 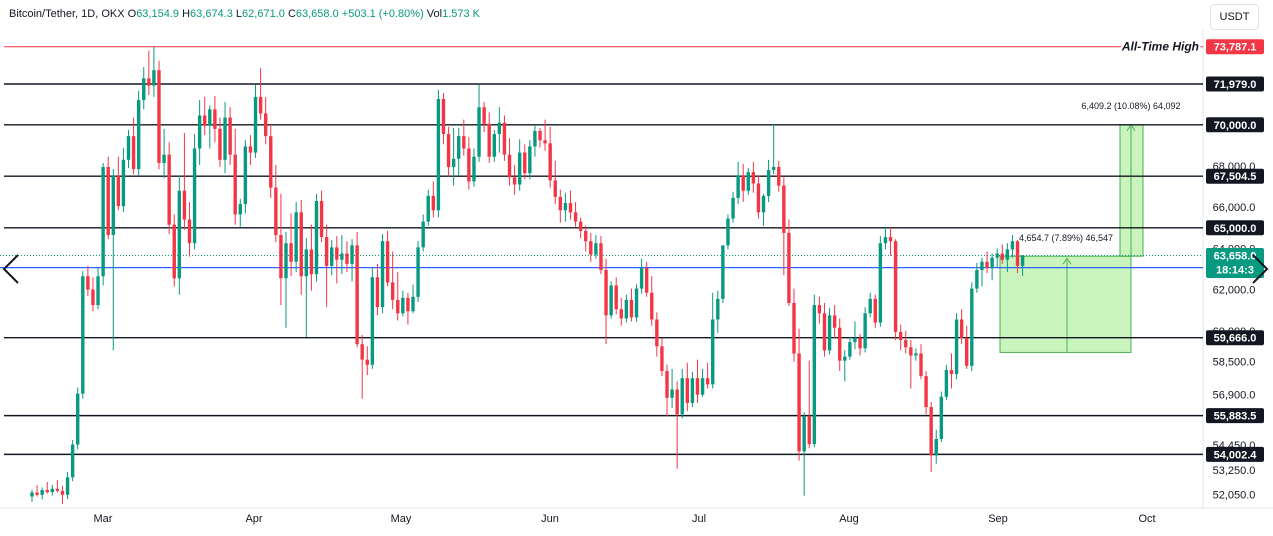 What do you see at coordinates (158, 14) in the screenshot?
I see `open-value: 63,154.9` at bounding box center [158, 14].